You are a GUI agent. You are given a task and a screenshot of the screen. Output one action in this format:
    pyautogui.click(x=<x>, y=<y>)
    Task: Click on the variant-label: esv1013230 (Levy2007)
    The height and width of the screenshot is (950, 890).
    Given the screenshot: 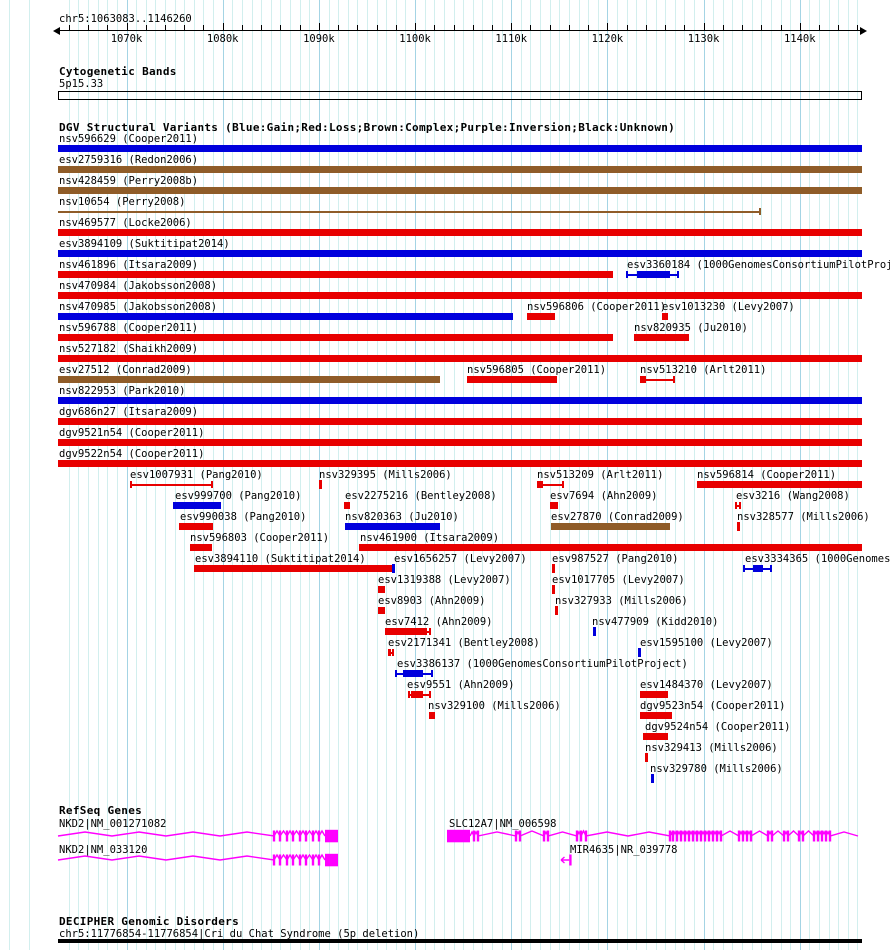 What is the action you would take?
    pyautogui.click(x=728, y=307)
    